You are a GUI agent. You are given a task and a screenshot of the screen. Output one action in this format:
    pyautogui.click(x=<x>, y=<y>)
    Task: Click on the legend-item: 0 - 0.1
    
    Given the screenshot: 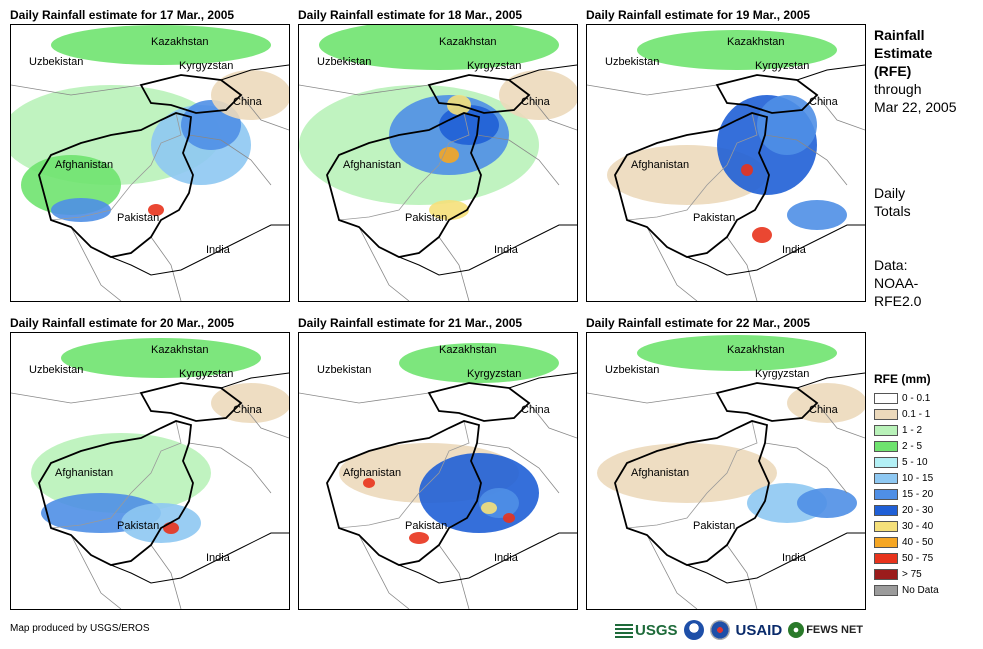 What is the action you would take?
    pyautogui.click(x=926, y=398)
    